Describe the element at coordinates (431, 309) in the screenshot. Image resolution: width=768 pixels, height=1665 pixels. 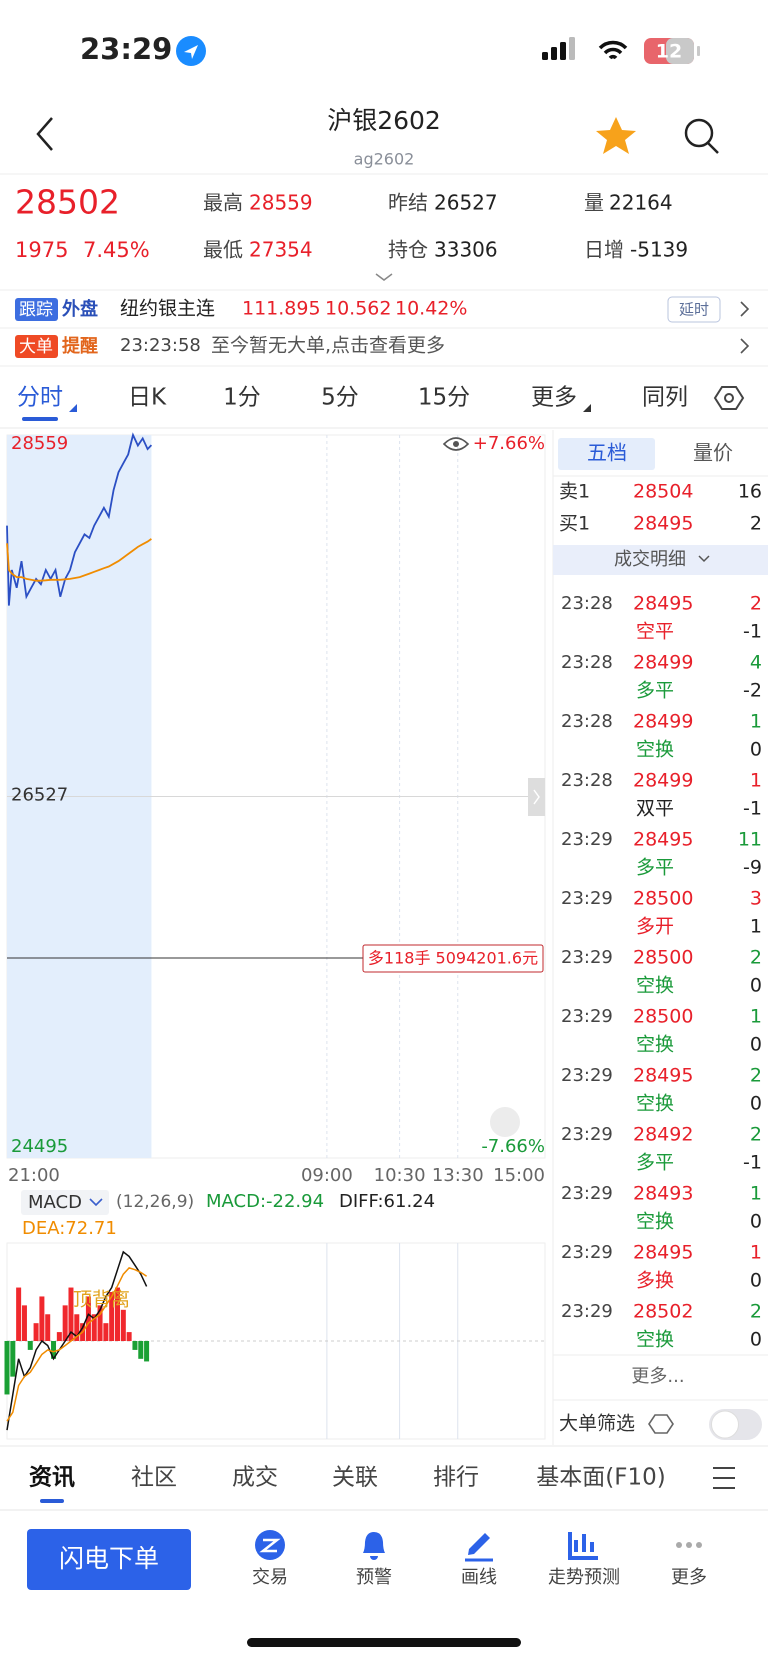
I see `foreign-pct: 10.42%` at that location.